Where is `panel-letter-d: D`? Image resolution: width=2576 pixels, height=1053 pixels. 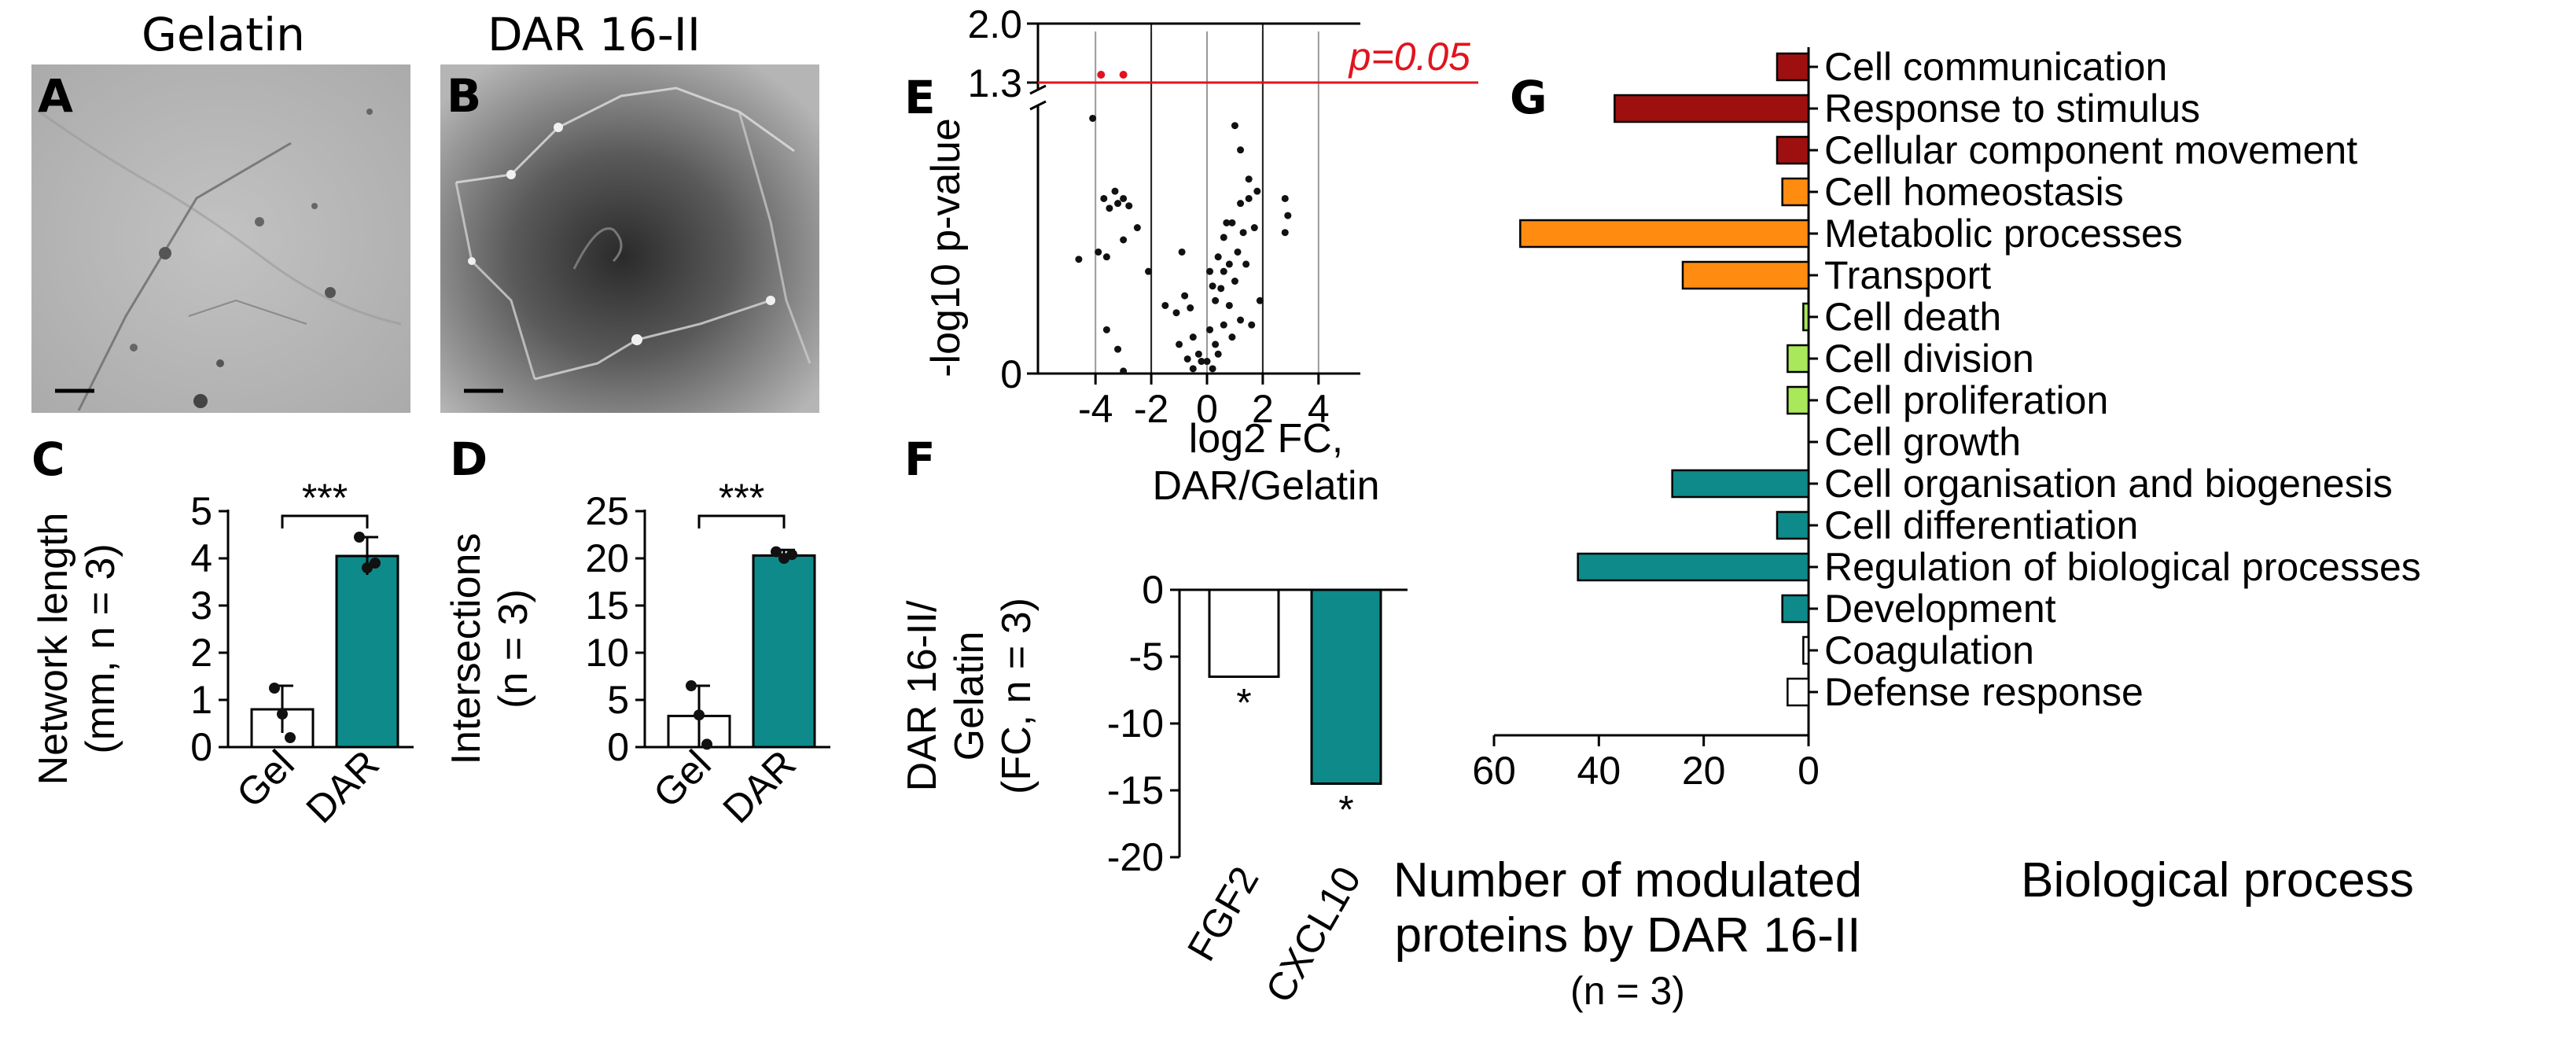 panel-letter-d: D is located at coordinates (469, 460).